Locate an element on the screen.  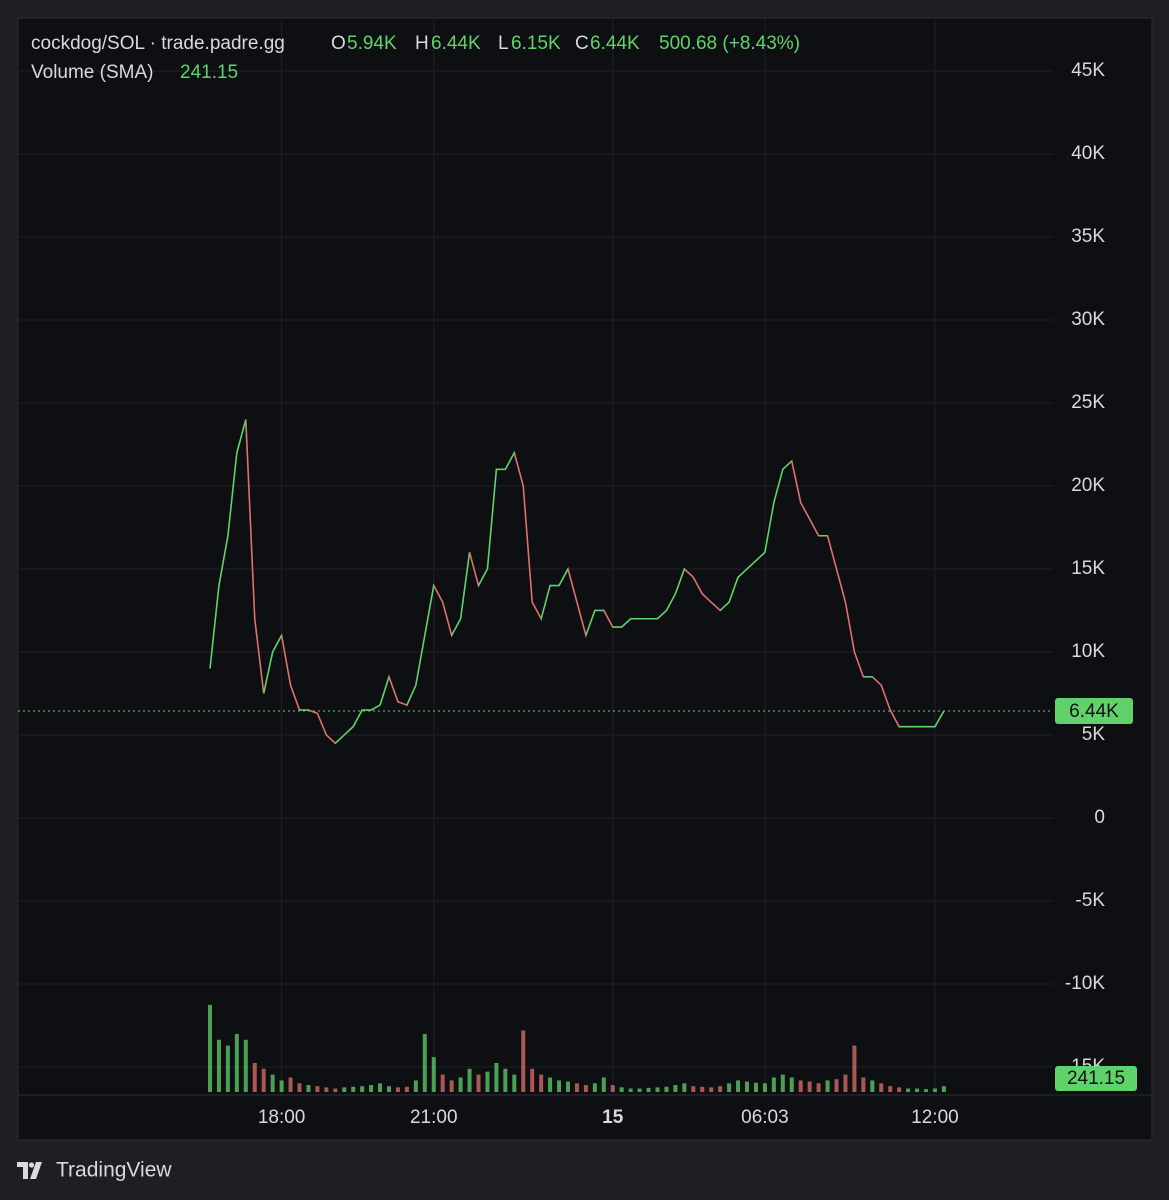
x-tick-label: 21:00 is located at coordinates (434, 1117).